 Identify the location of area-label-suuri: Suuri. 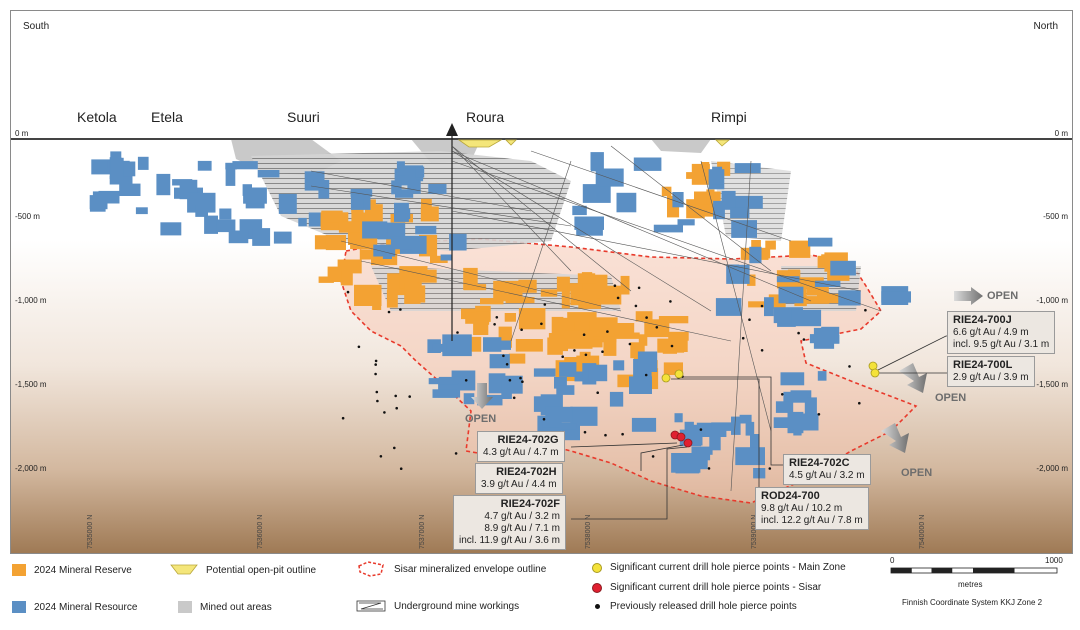
(303, 117).